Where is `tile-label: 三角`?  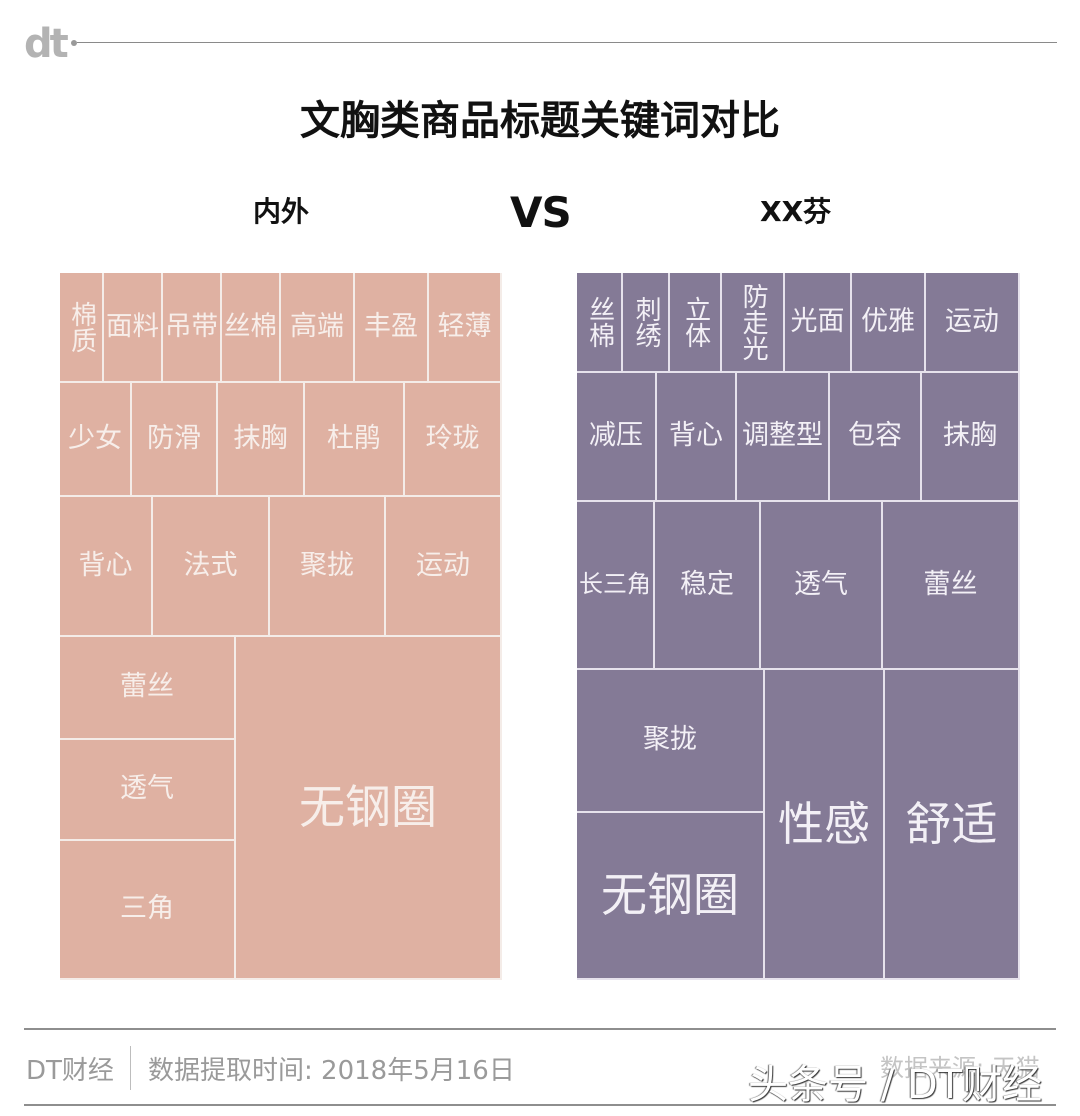
tile-label: 三角 is located at coordinates (147, 909).